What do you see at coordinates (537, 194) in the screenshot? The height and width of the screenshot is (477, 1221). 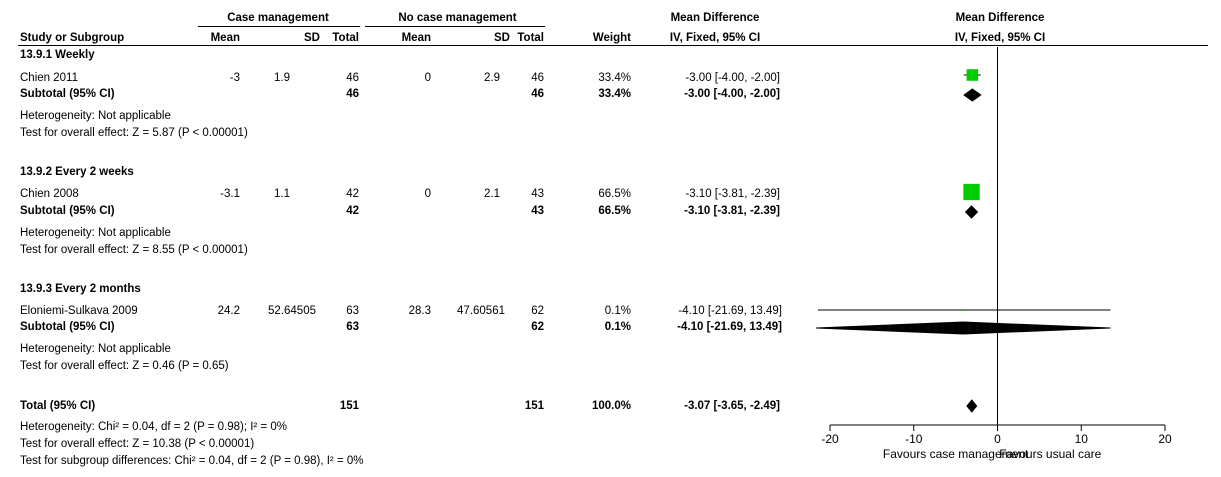 I see `study-total-ctrl: 43` at bounding box center [537, 194].